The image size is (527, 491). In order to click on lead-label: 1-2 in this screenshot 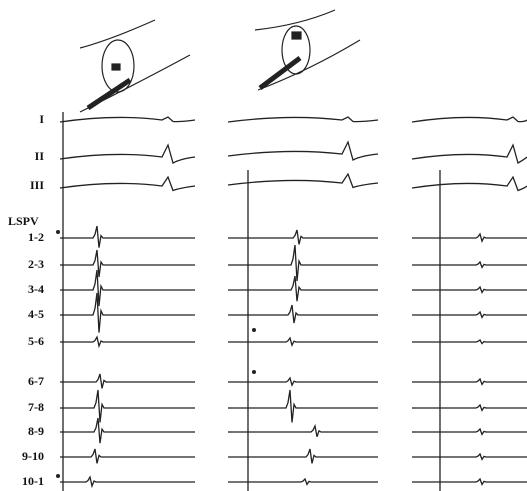, I will do `click(36, 237)`.